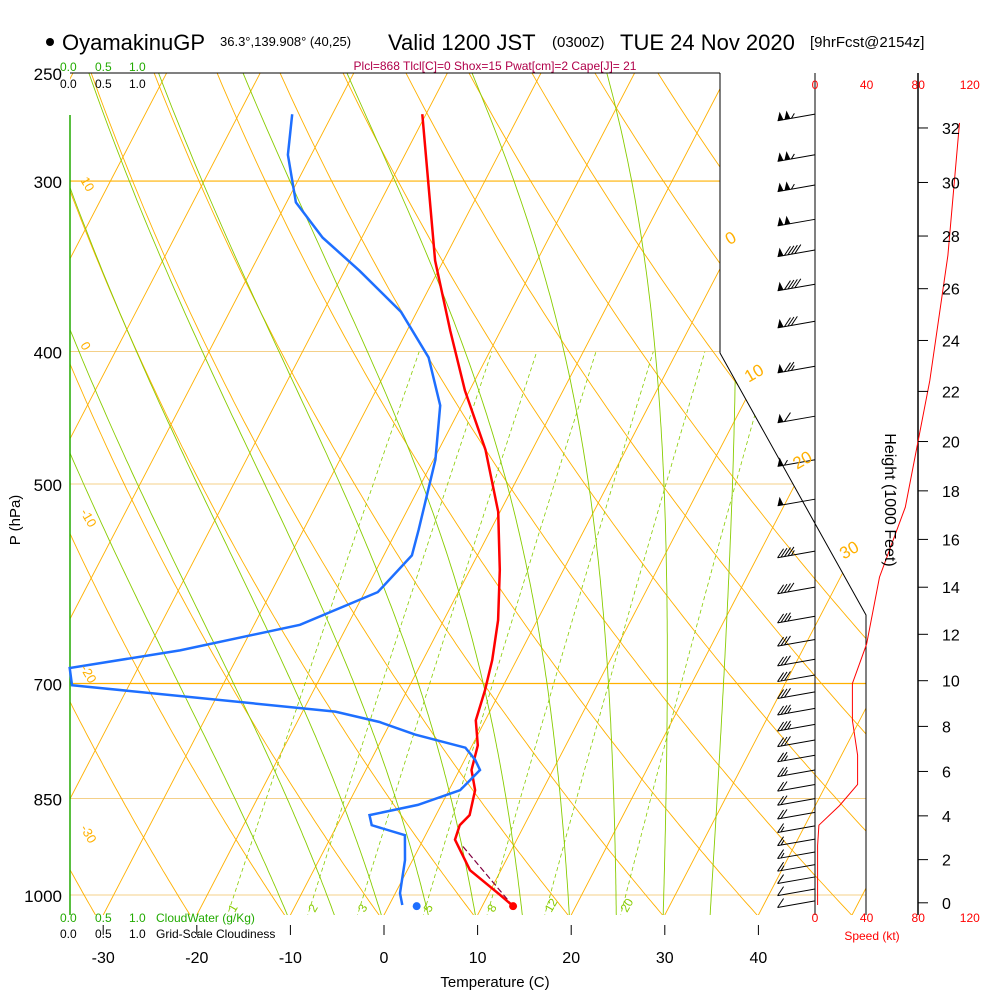 The image size is (1000, 1000). What do you see at coordinates (665, 958) in the screenshot?
I see `temperature-tick-label: 30` at bounding box center [665, 958].